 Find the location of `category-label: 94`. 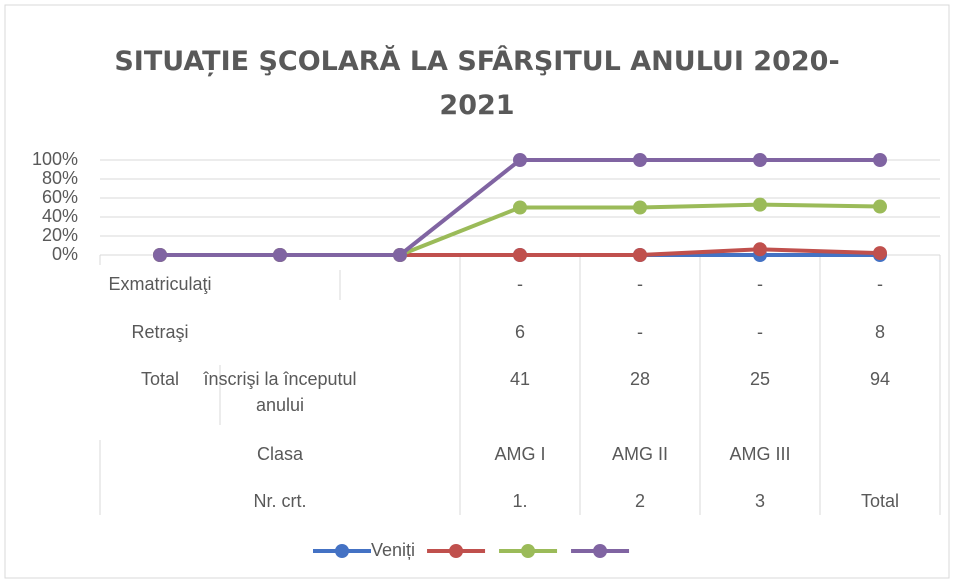

category-label: 94 is located at coordinates (880, 379).